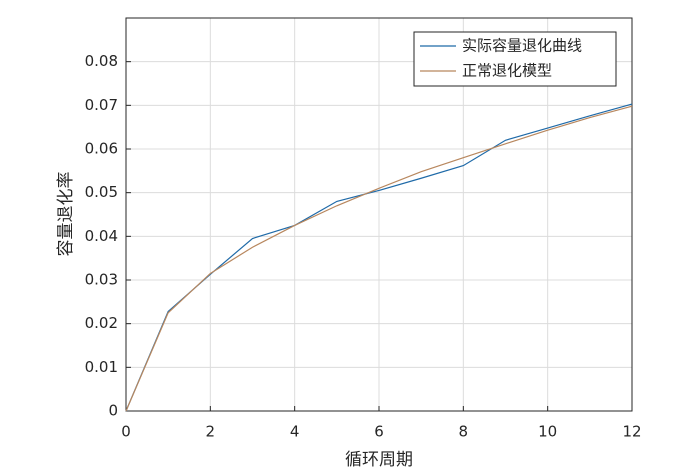 This screenshot has width=700, height=476. Describe the element at coordinates (101, 105) in the screenshot. I see `y-tick-label: 0.07` at that location.